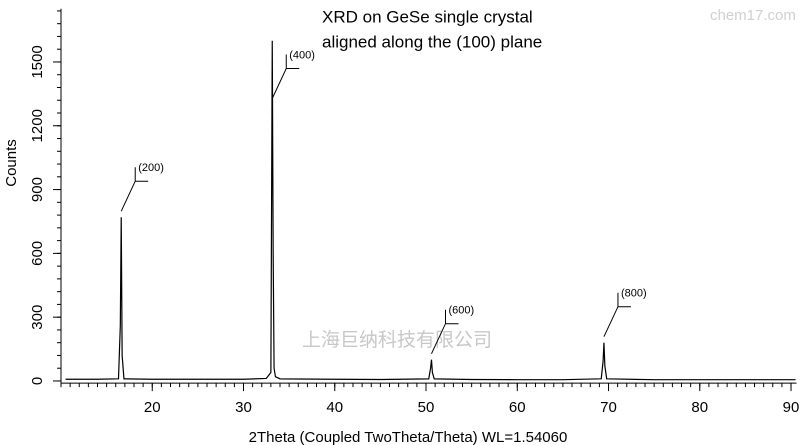  What do you see at coordinates (37, 61) in the screenshot?
I see `y-tick-label: 1500` at bounding box center [37, 61].